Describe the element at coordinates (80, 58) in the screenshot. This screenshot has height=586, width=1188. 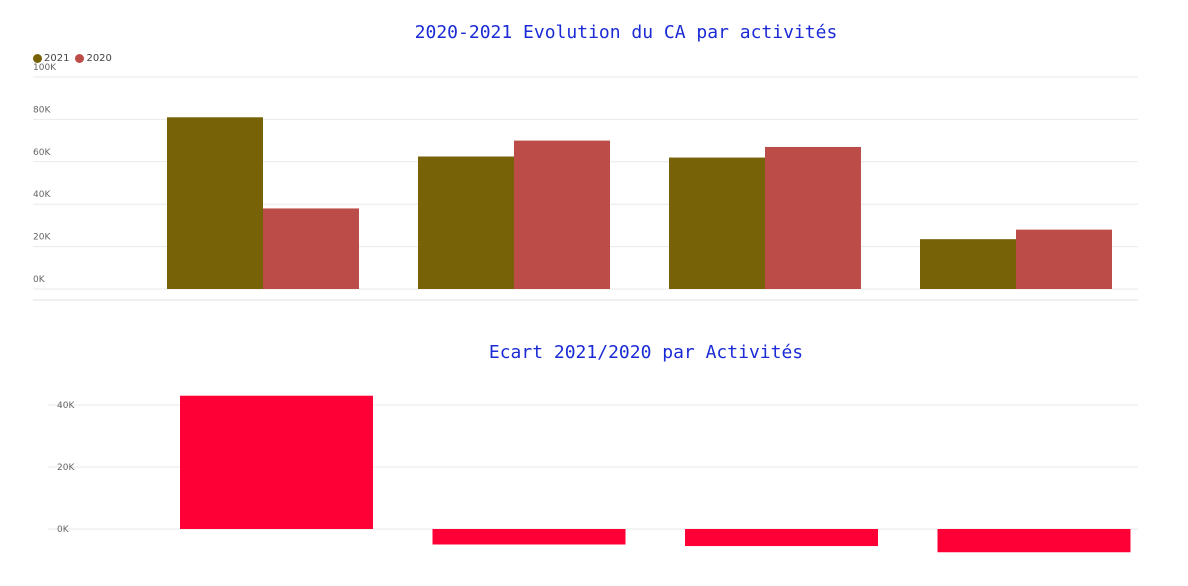
I see `legend-marker-2020` at that location.